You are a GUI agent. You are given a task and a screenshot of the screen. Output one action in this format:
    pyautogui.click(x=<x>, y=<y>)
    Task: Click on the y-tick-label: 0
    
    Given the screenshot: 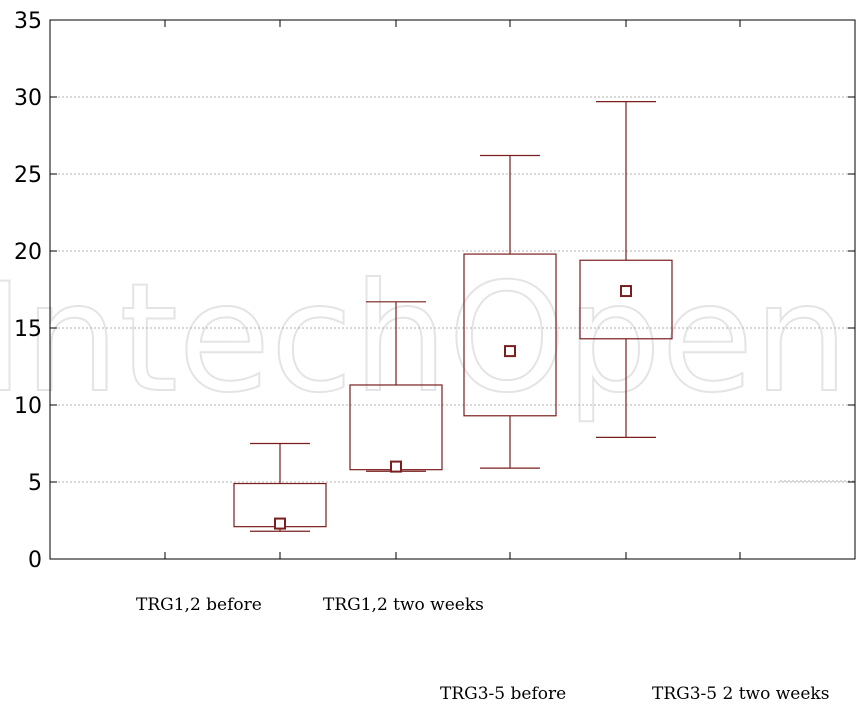 What is the action you would take?
    pyautogui.click(x=35, y=560)
    